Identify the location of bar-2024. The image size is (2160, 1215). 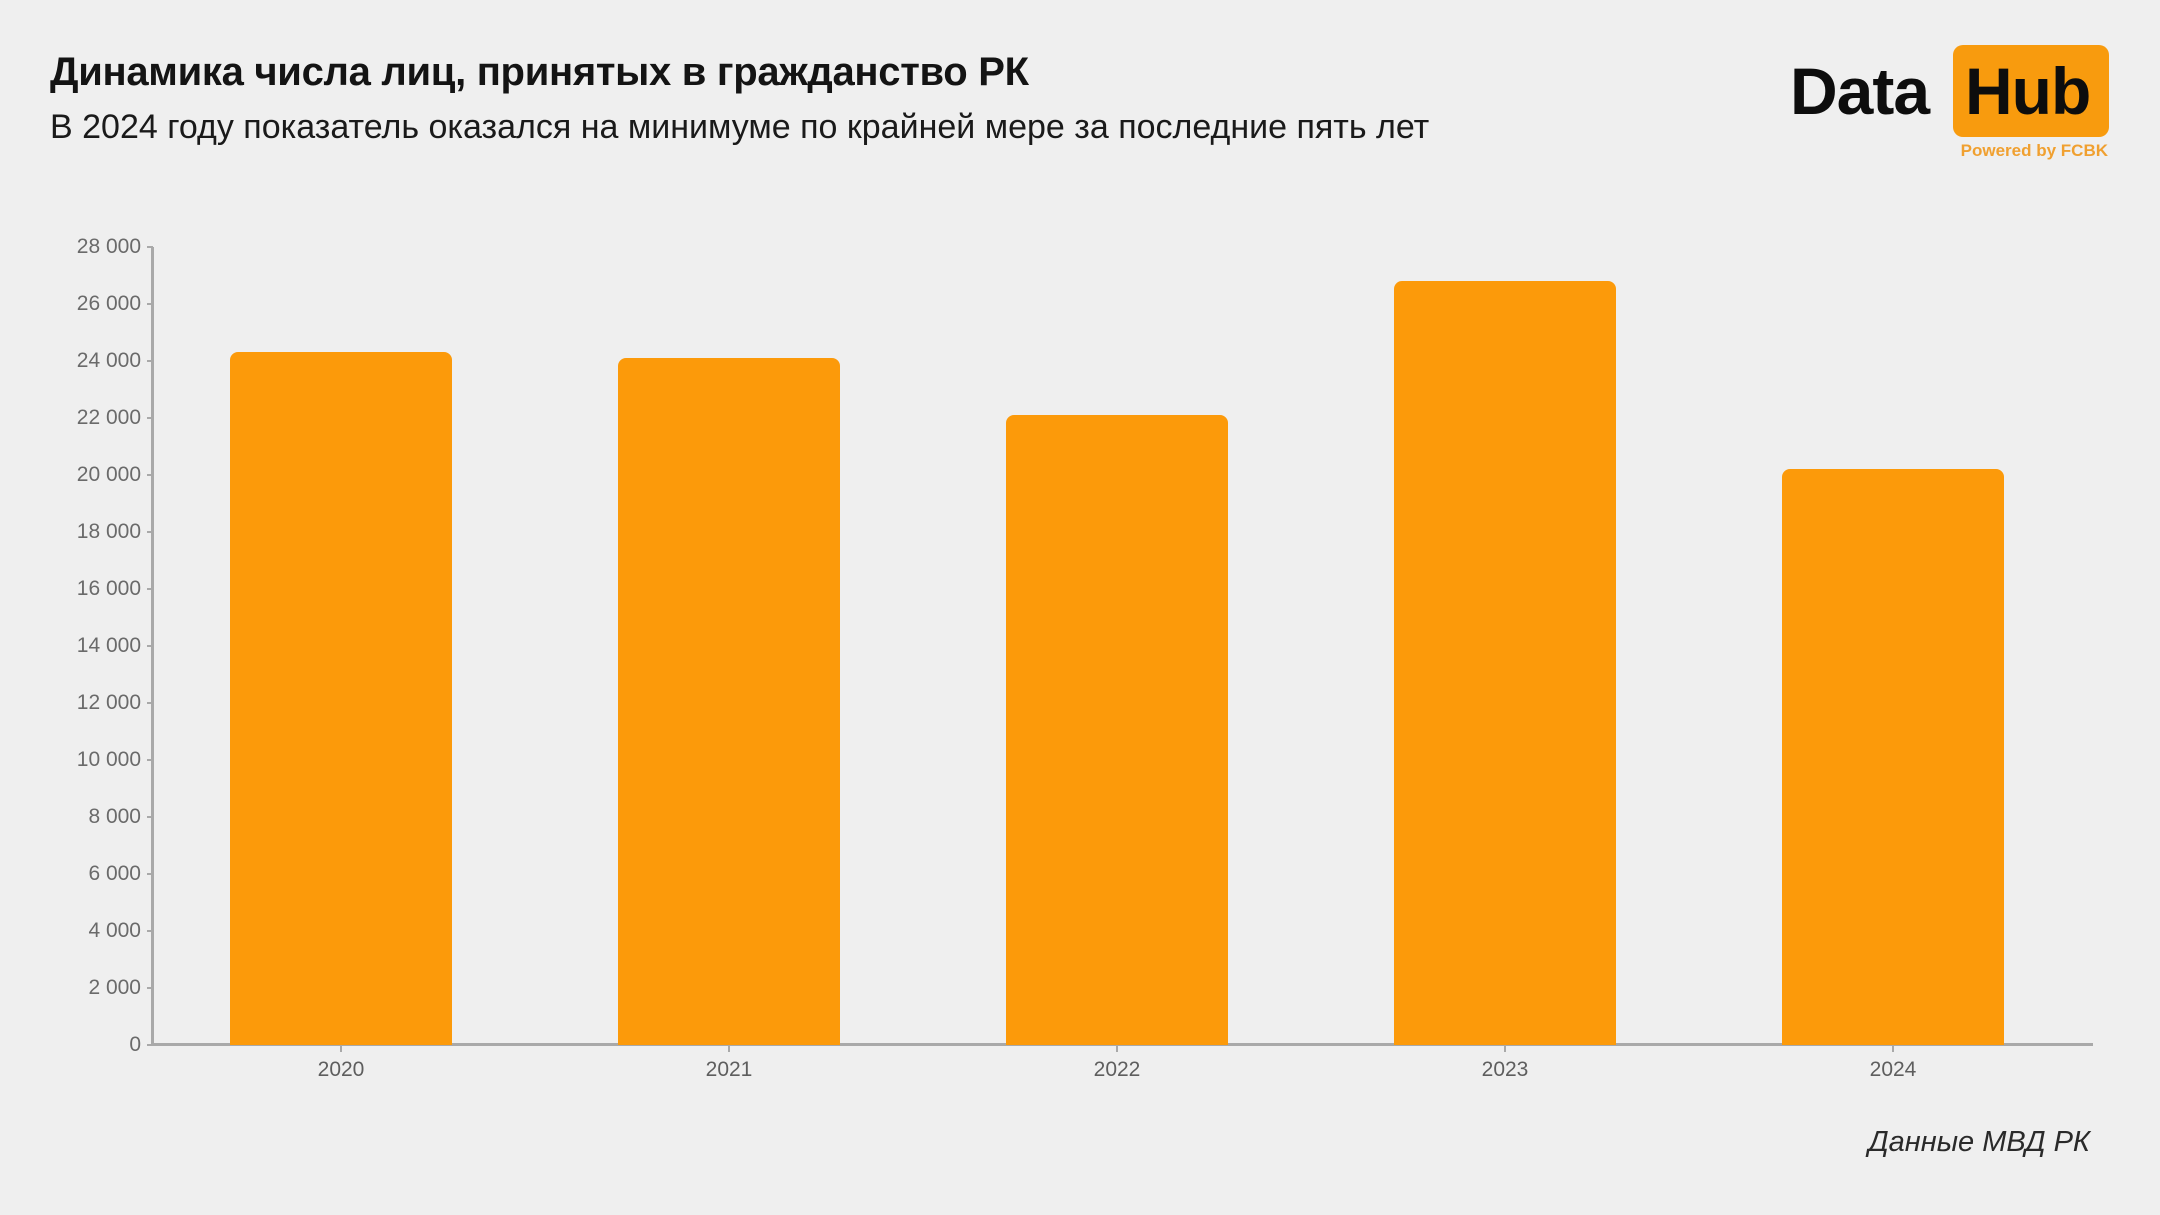
(1893, 757).